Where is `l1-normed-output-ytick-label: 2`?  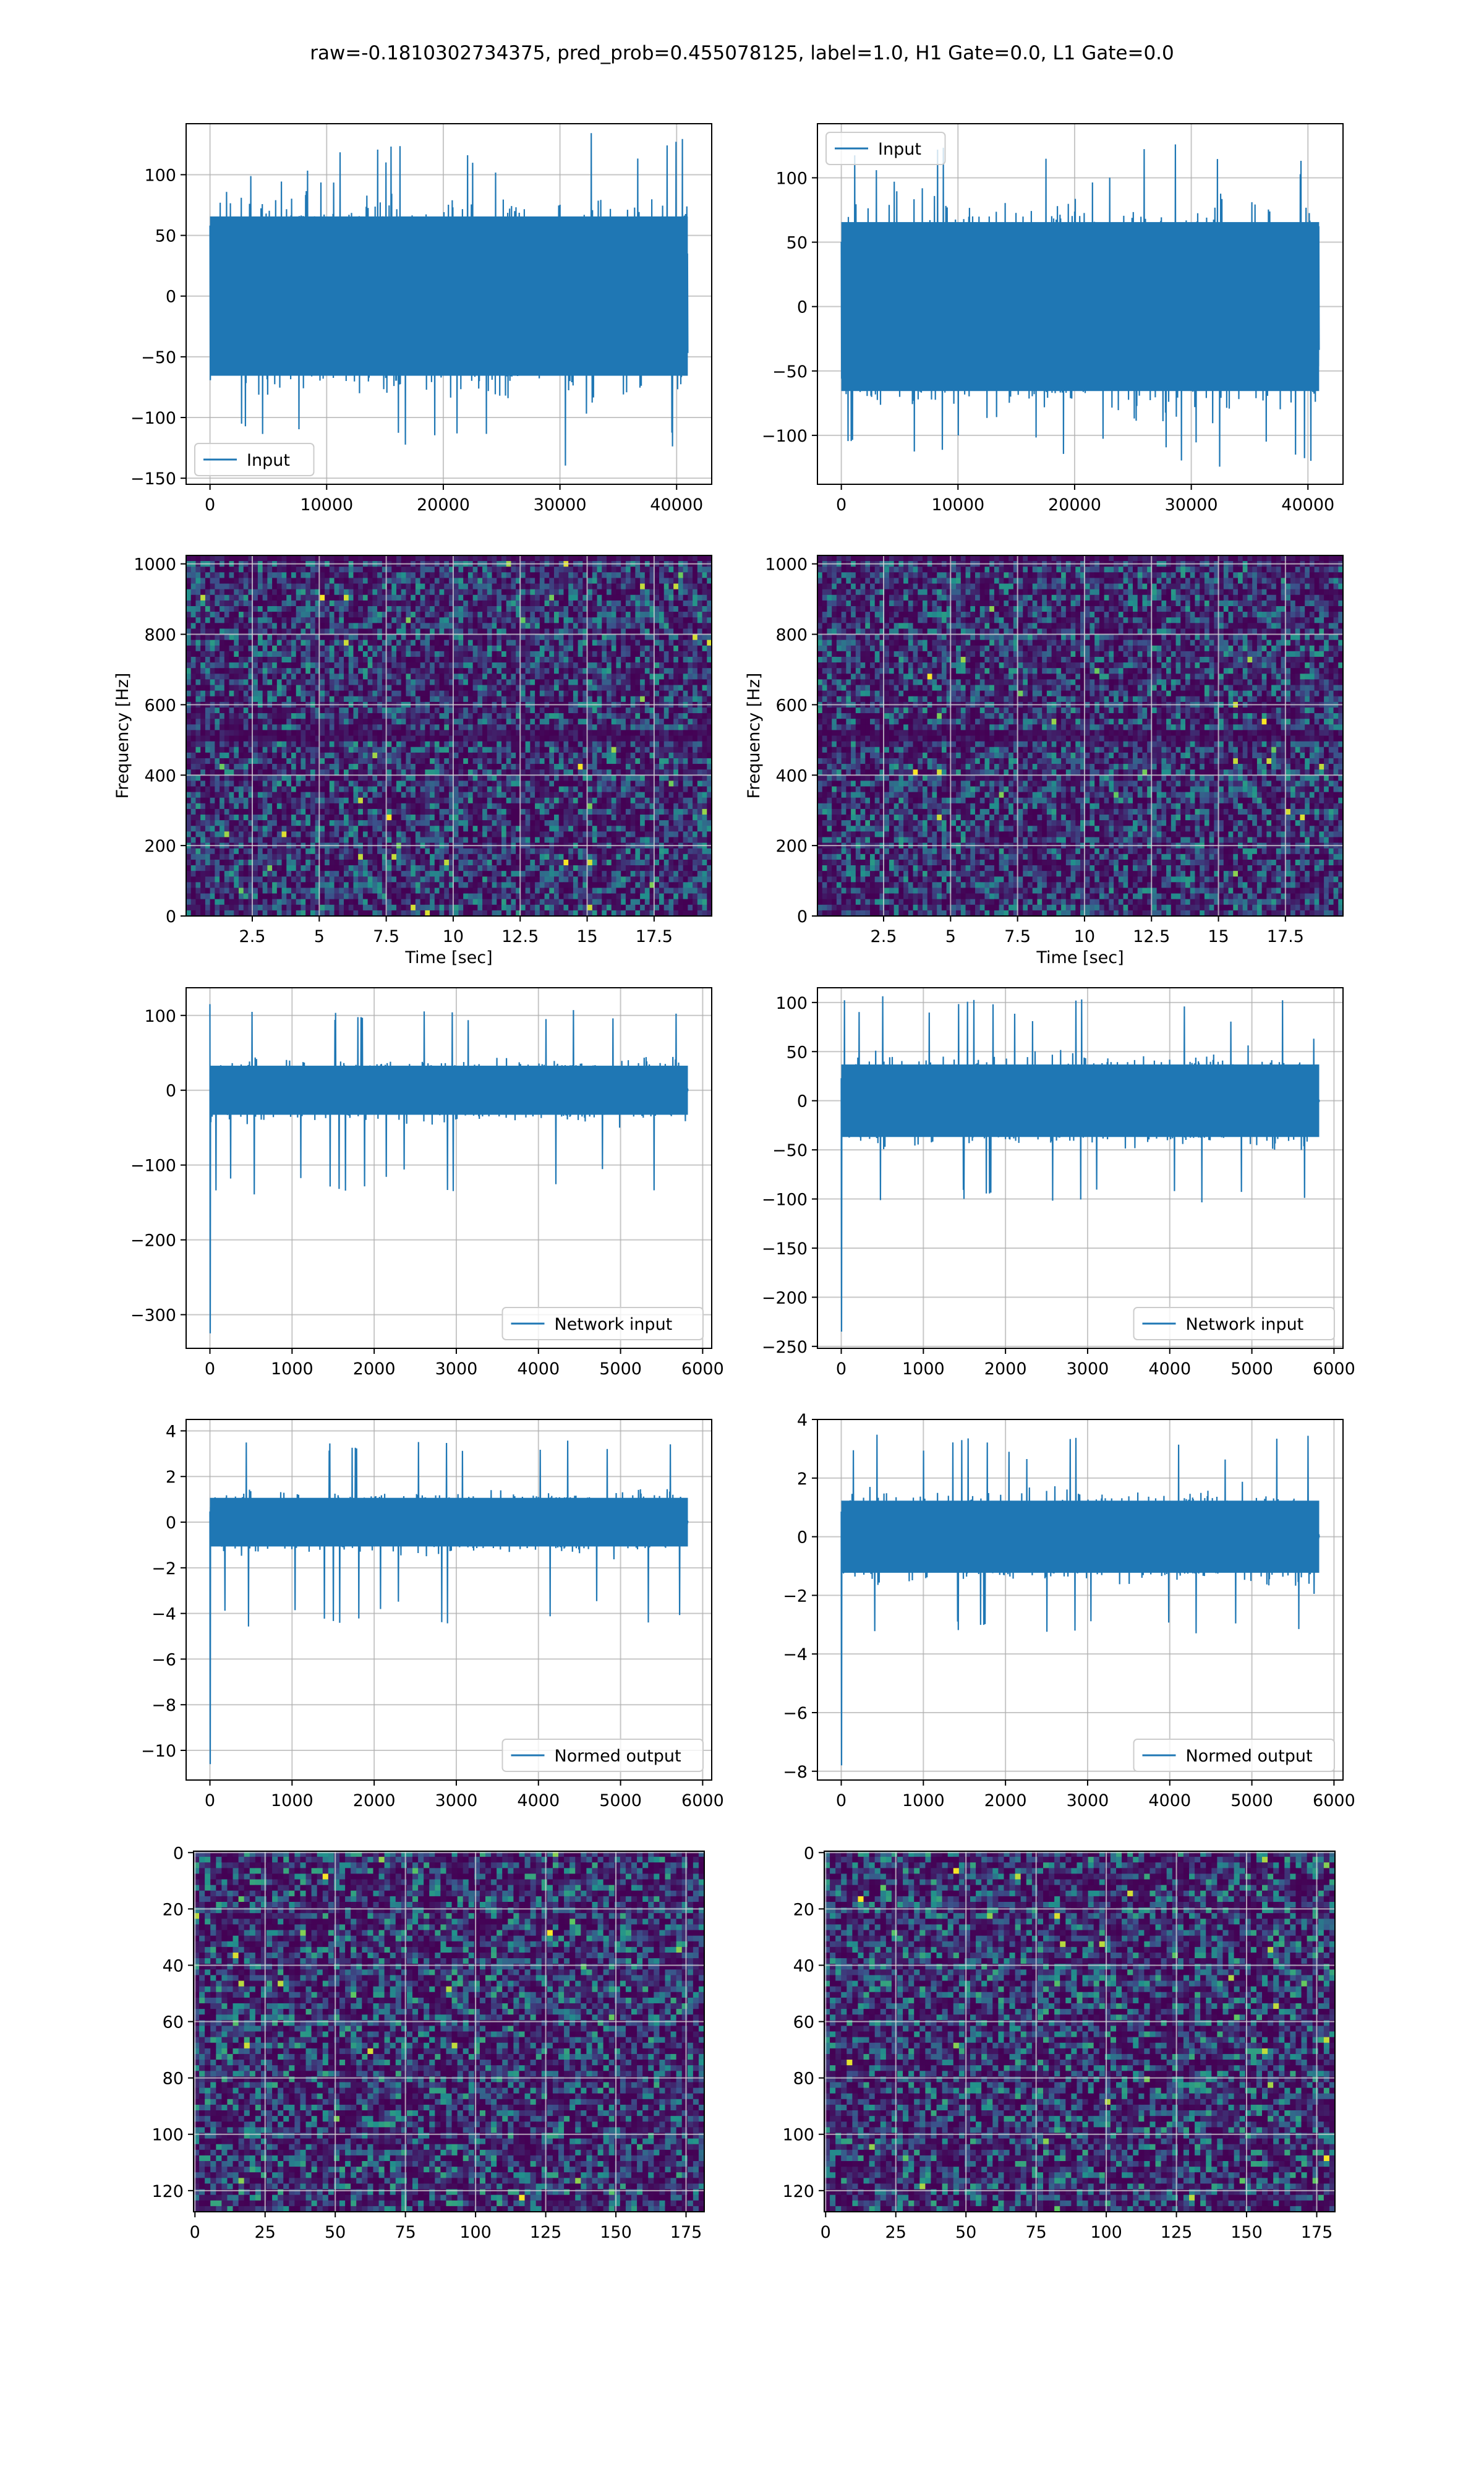
l1-normed-output-ytick-label: 2 is located at coordinates (802, 1479).